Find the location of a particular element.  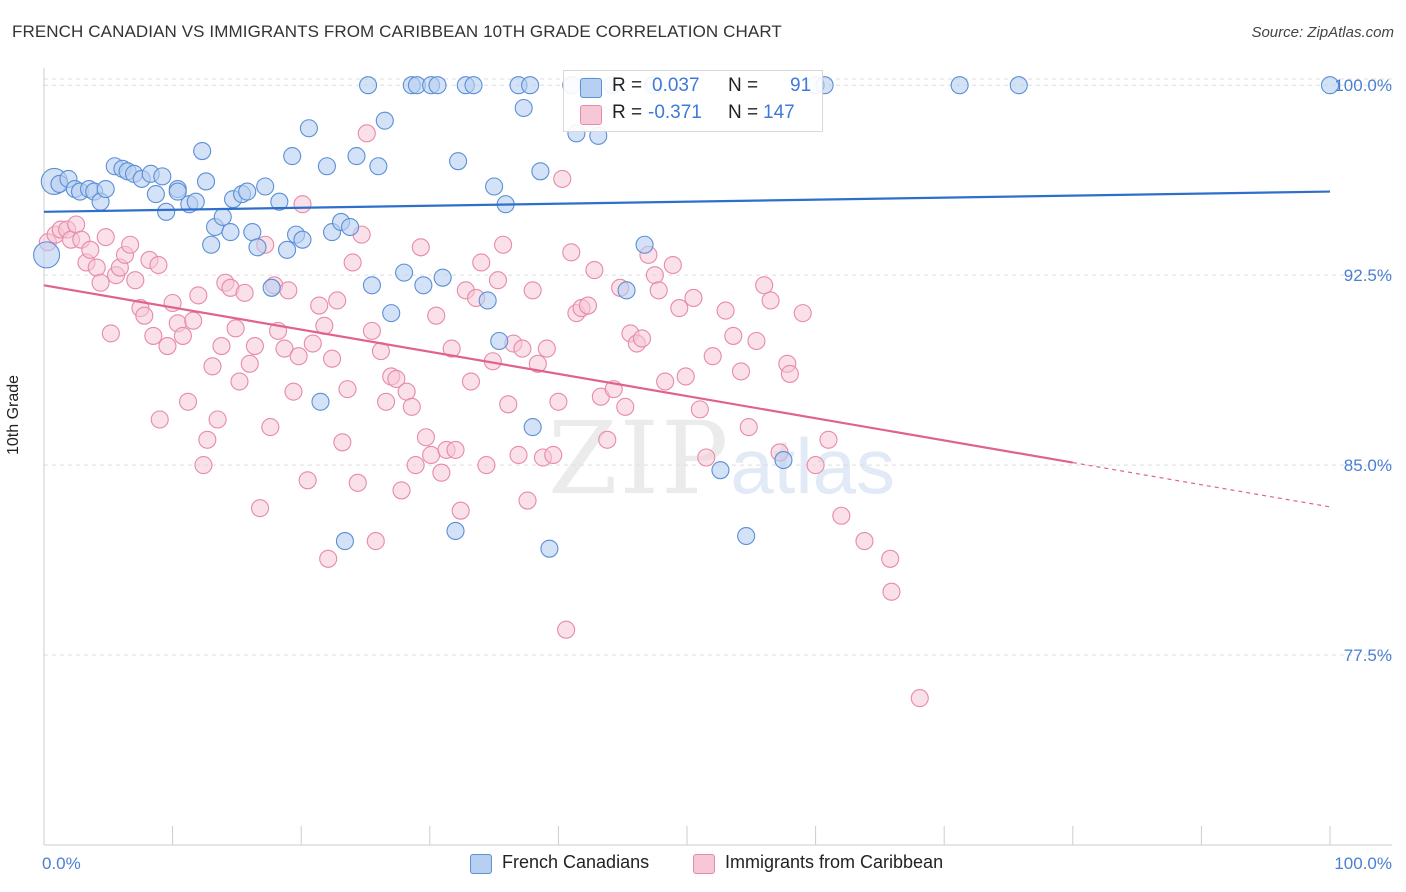

x-tick-label-min: 0.0% is located at coordinates (61, 863).